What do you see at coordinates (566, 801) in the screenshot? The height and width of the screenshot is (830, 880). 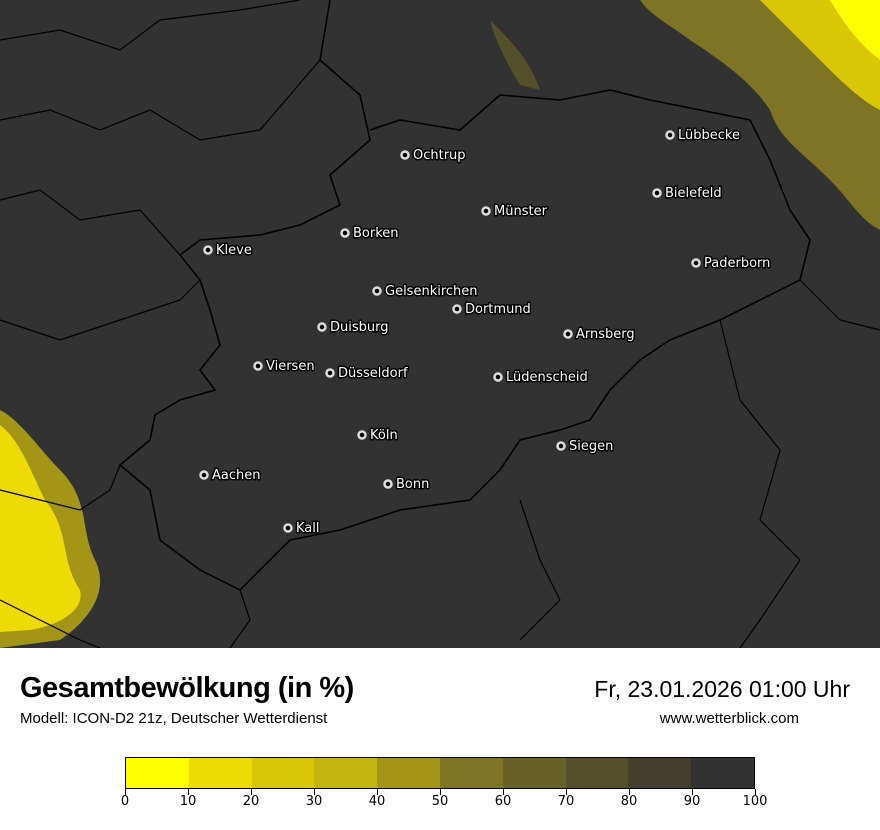 I see `legend-tick-label: 70` at bounding box center [566, 801].